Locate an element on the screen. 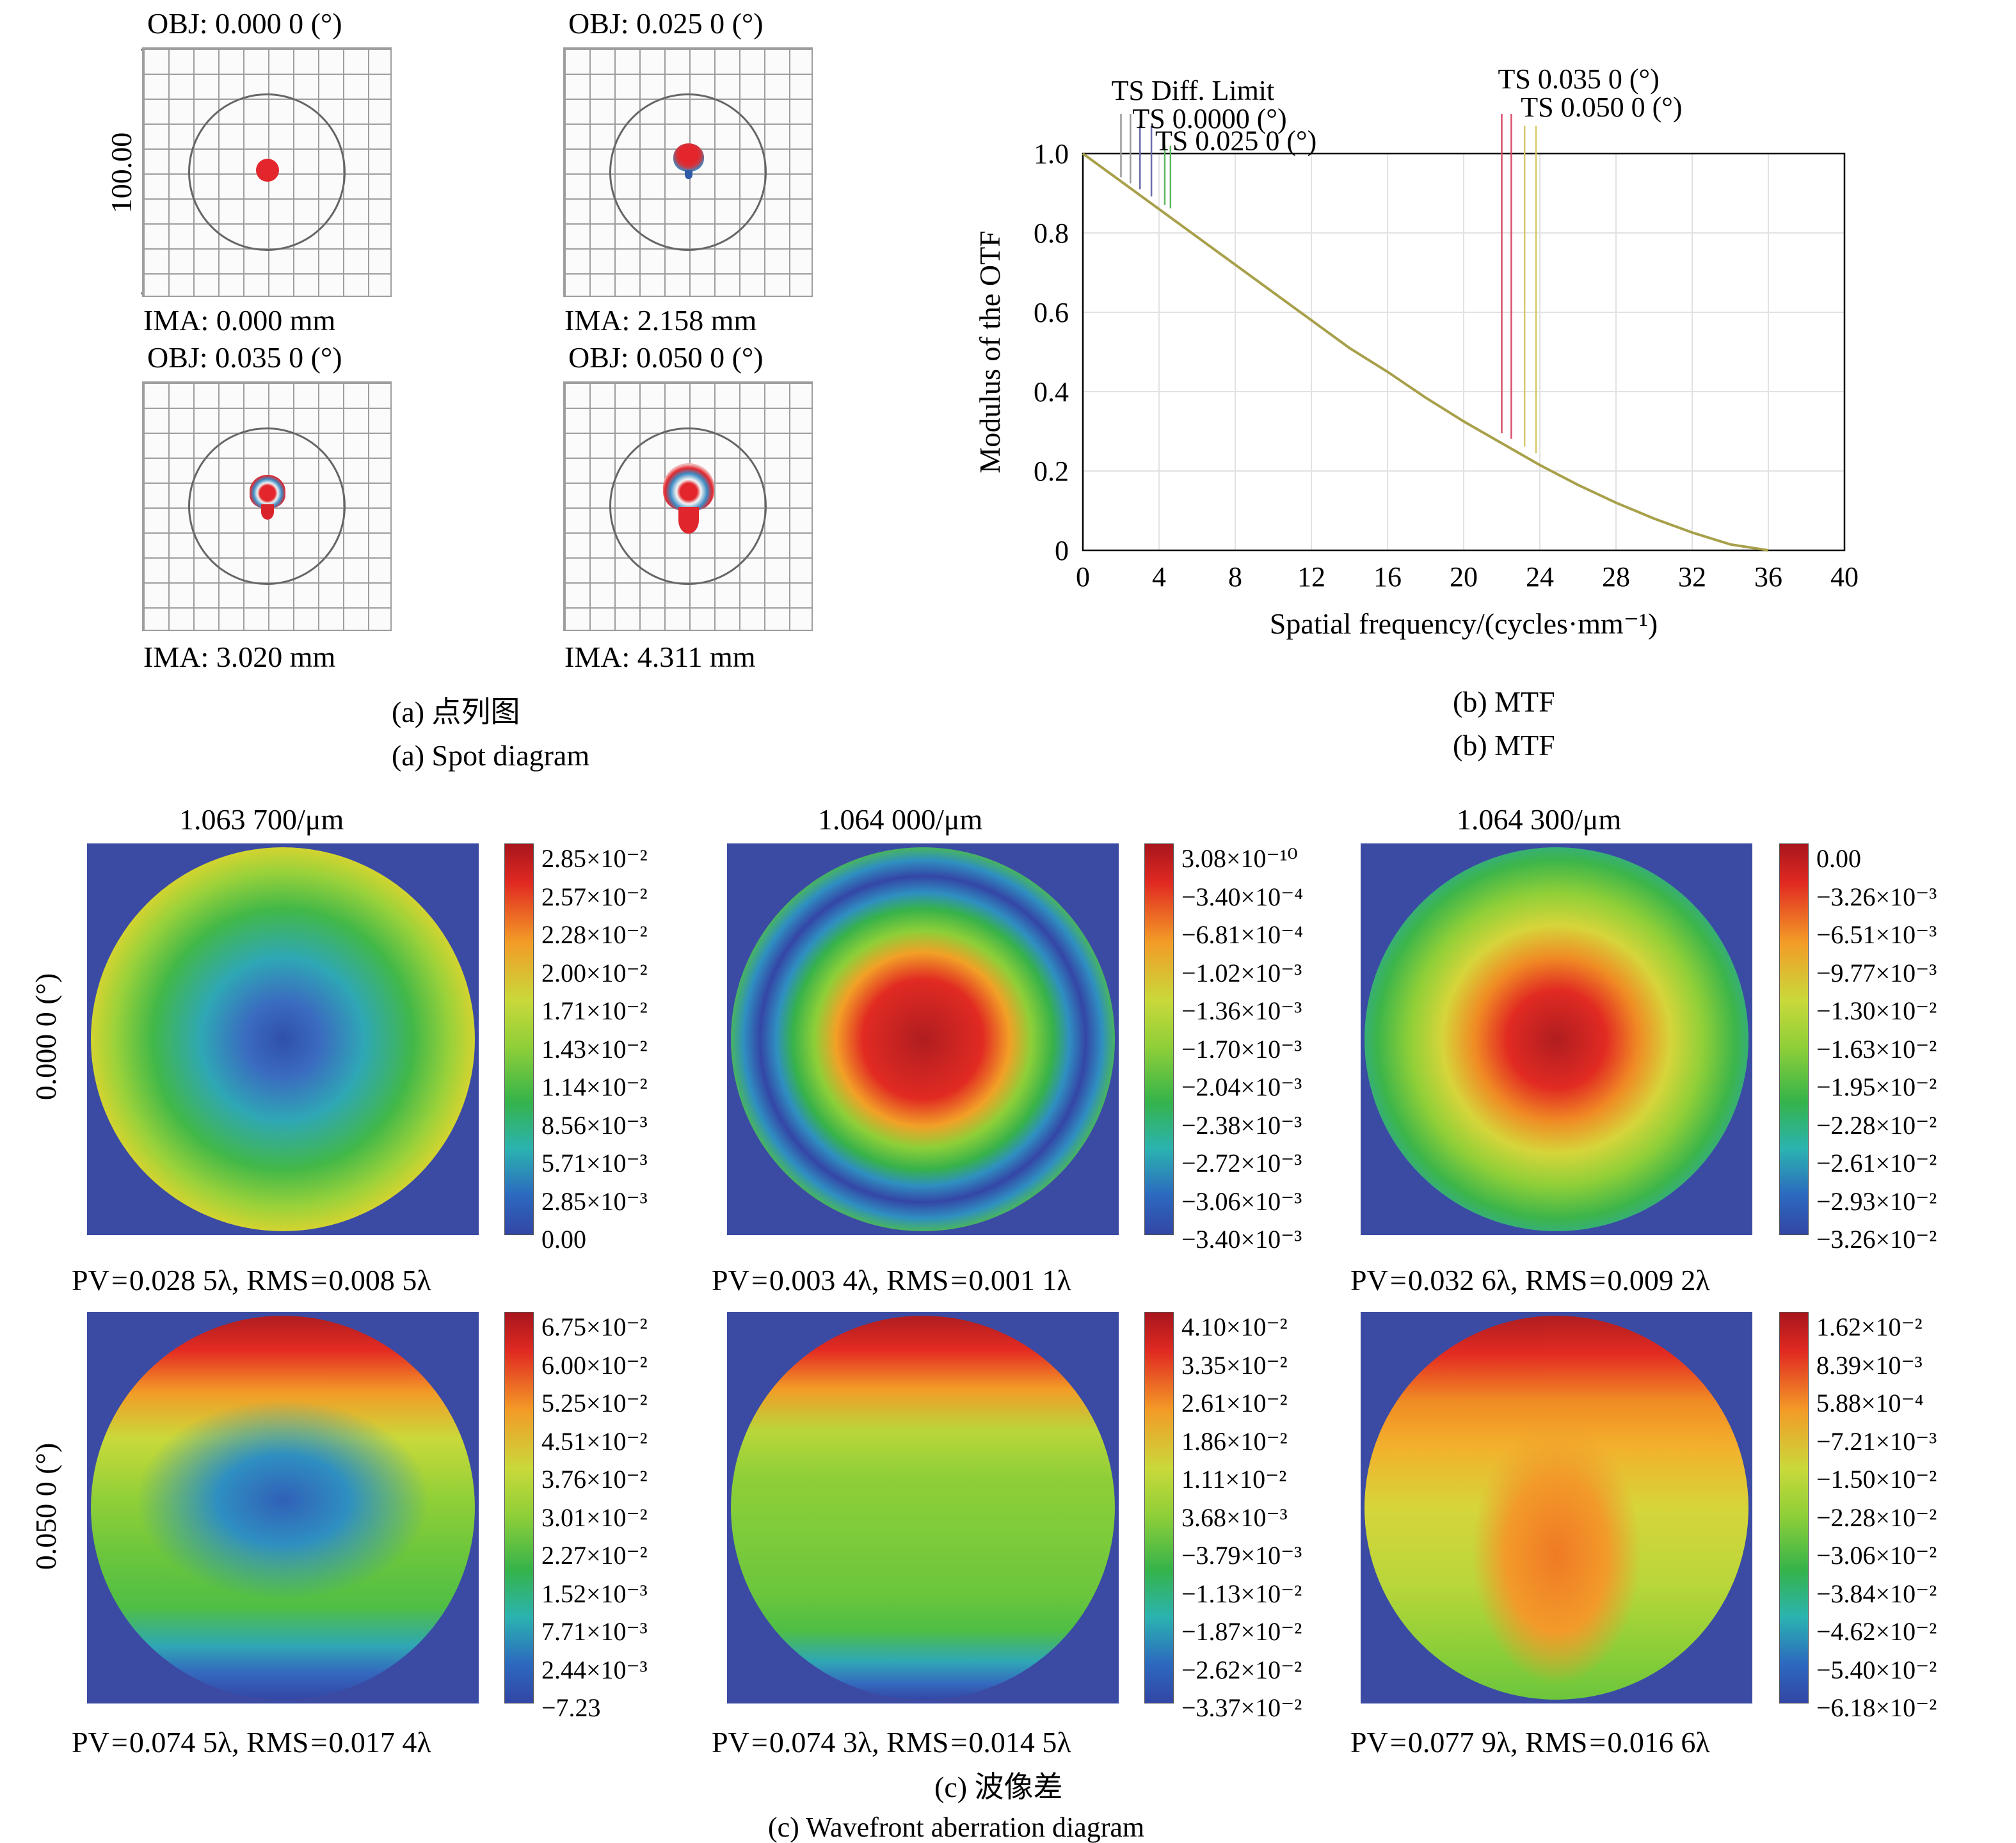 This screenshot has width=2016, height=1843. colorbar-tick-label: 2.85×10⁻² is located at coordinates (594, 858).